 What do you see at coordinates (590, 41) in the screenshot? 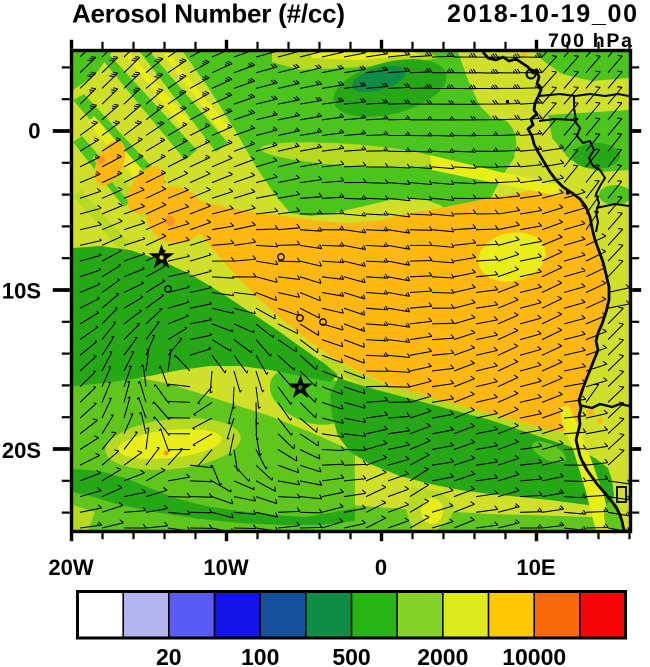
I see `svg-text: 700 hPa` at bounding box center [590, 41].